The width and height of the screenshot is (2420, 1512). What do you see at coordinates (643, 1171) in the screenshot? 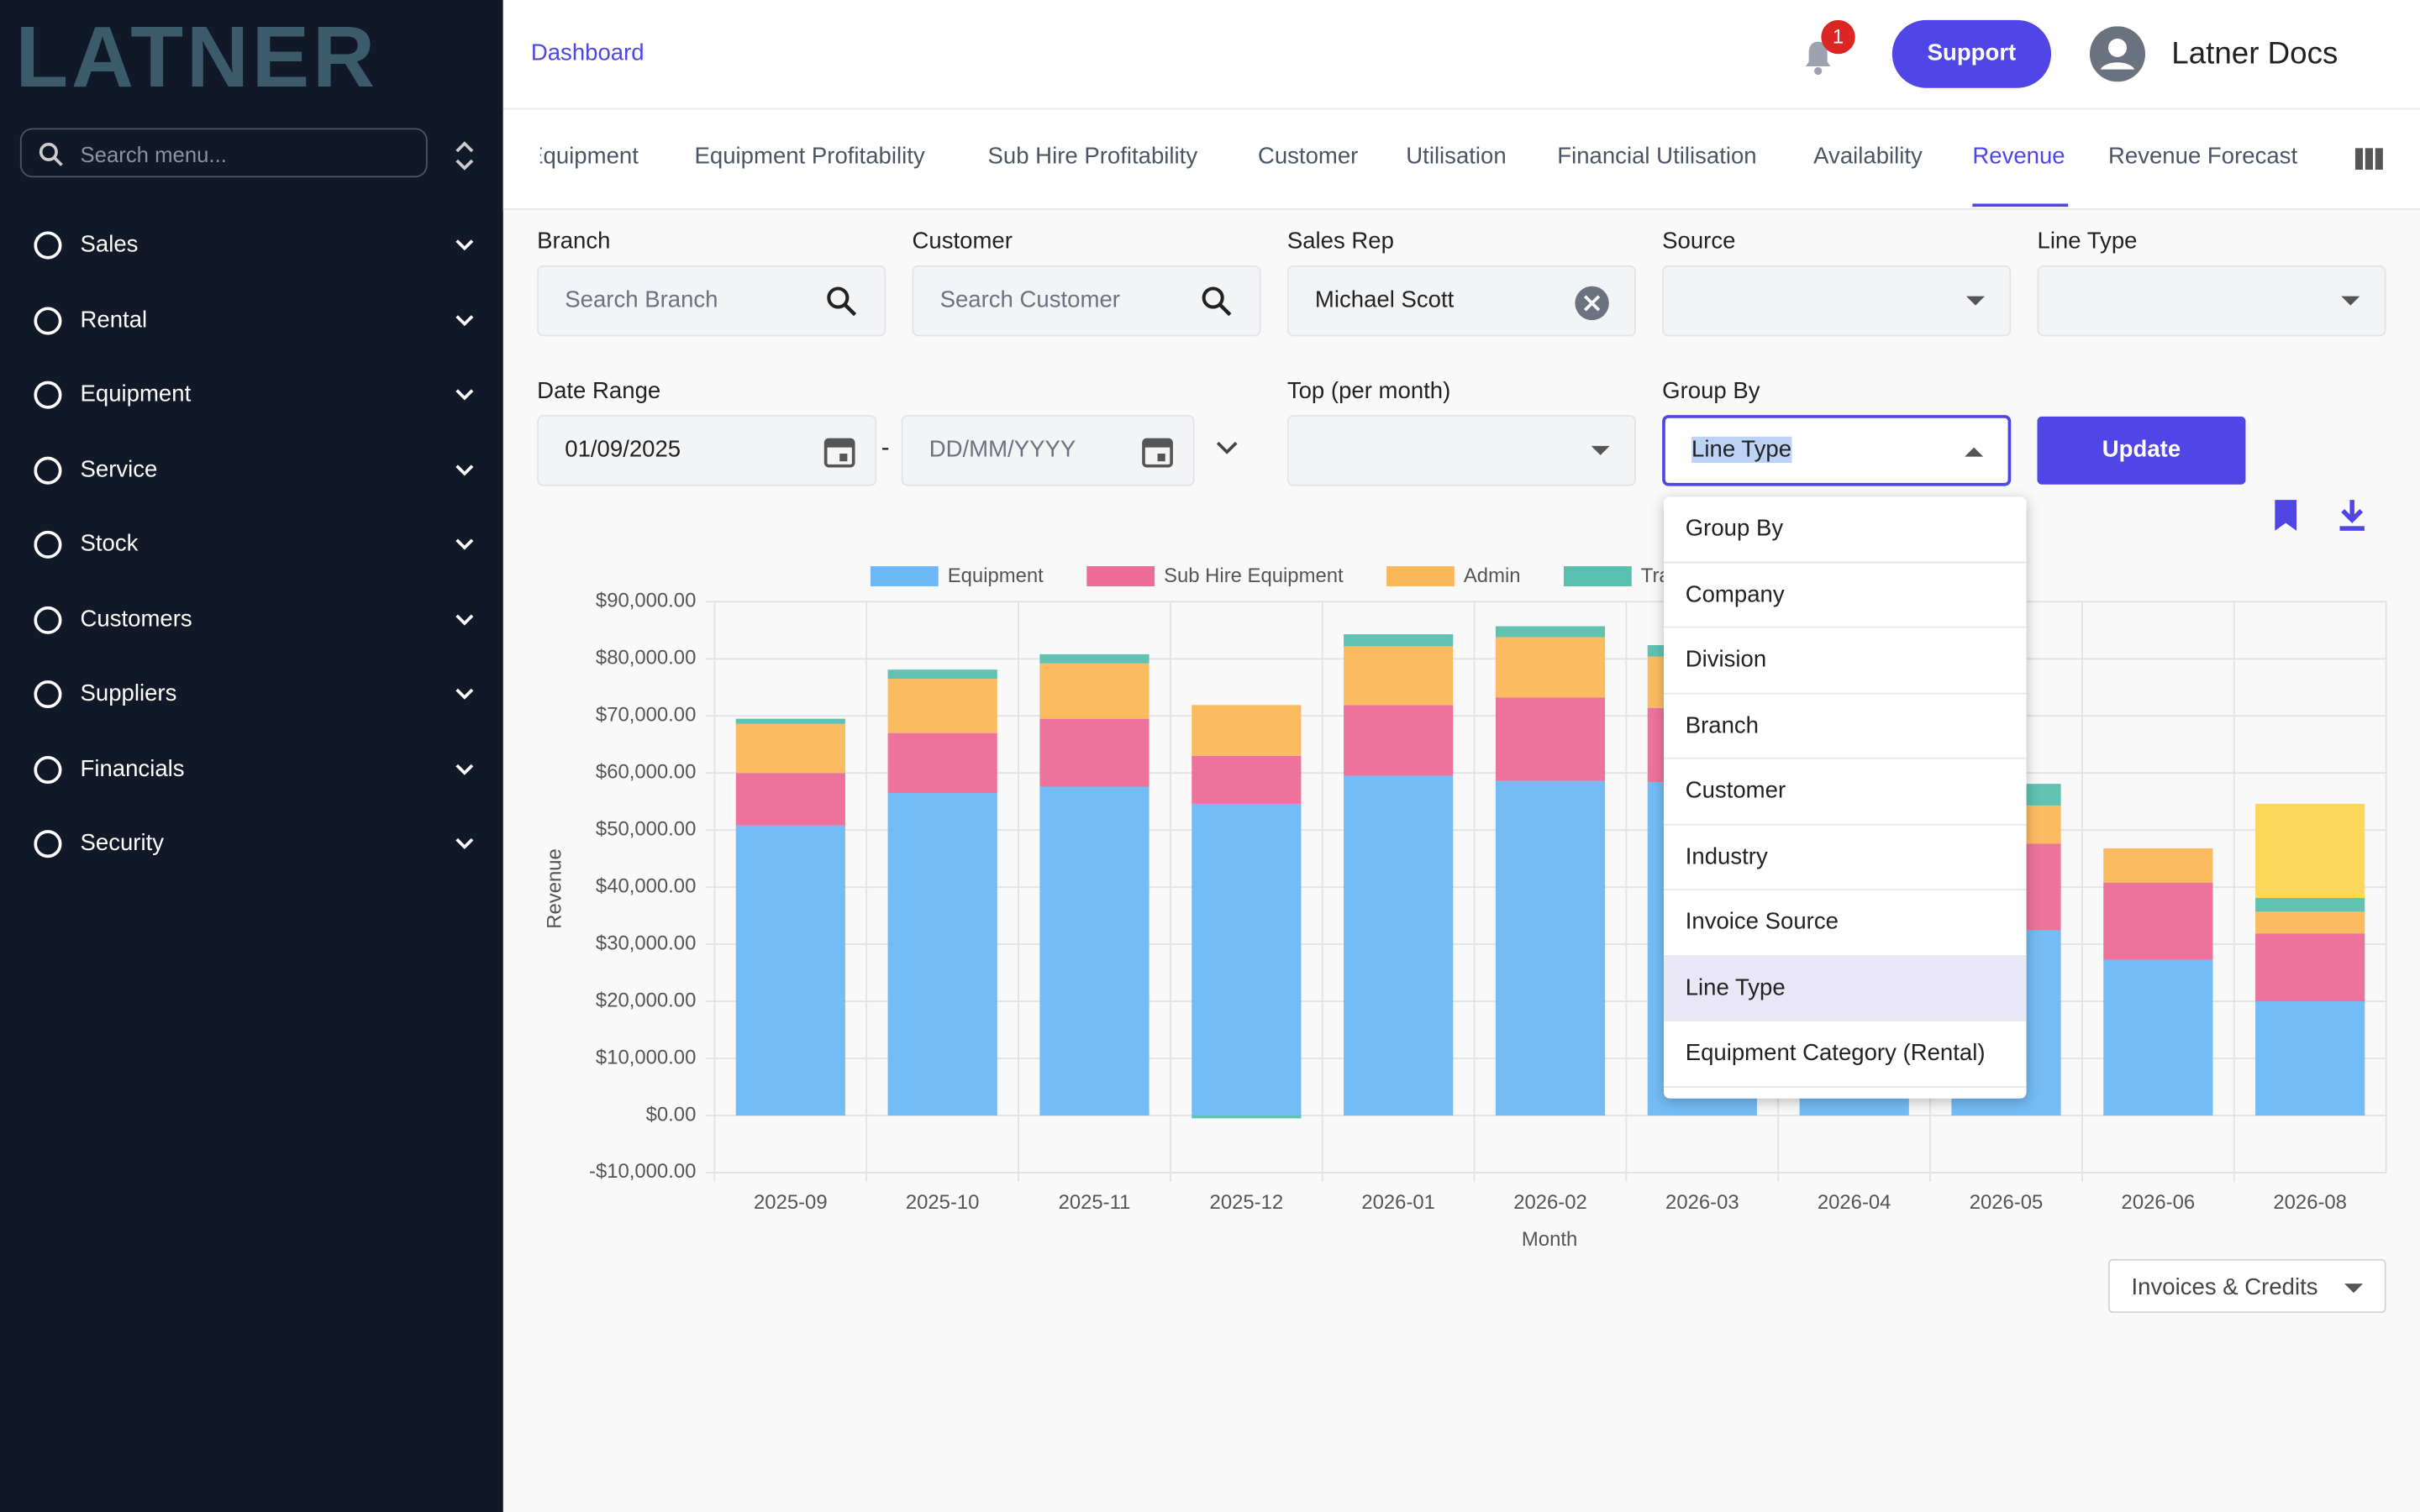
I see `y-tick-label: -$10,000.00` at bounding box center [643, 1171].